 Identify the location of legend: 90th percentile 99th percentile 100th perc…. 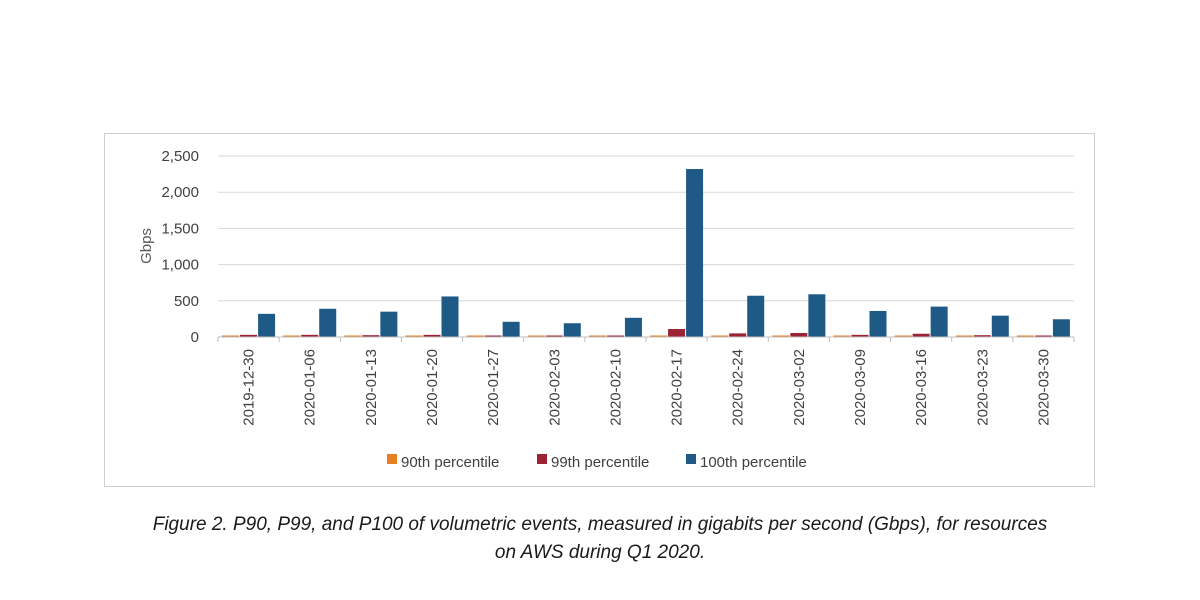
(597, 462).